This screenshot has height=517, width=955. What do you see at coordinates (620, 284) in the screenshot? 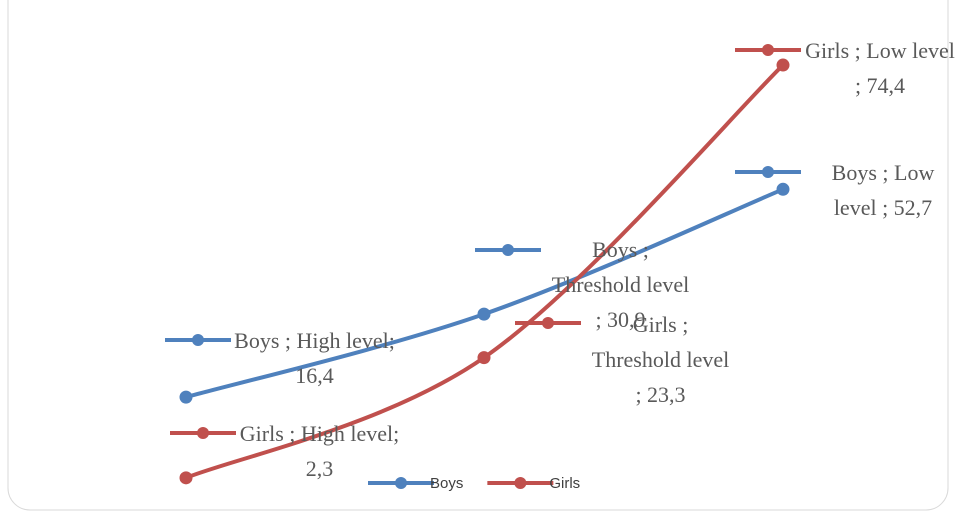
I see `data-label: Boys ; Threshold level ; 30,9` at bounding box center [620, 284].